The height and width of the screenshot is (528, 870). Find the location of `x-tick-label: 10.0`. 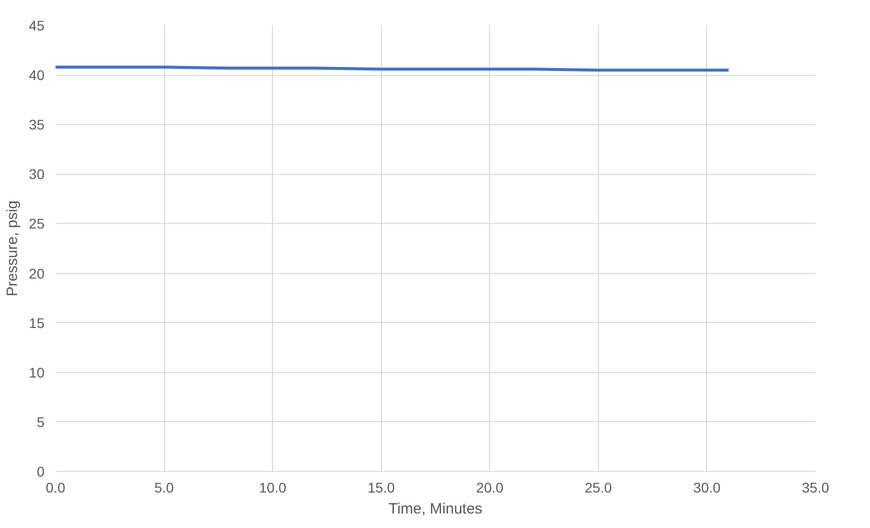

x-tick-label: 10.0 is located at coordinates (272, 488).